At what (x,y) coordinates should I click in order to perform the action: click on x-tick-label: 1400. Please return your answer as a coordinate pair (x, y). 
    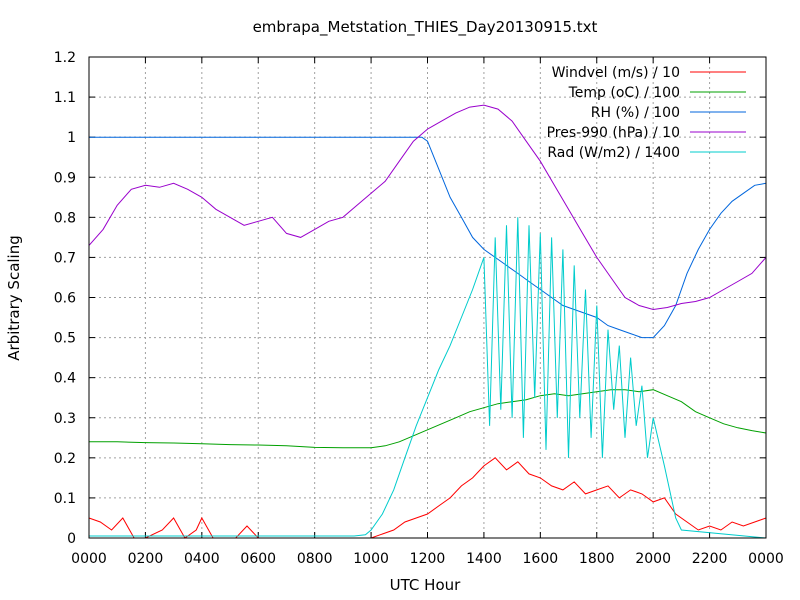
    Looking at the image, I should click on (484, 559).